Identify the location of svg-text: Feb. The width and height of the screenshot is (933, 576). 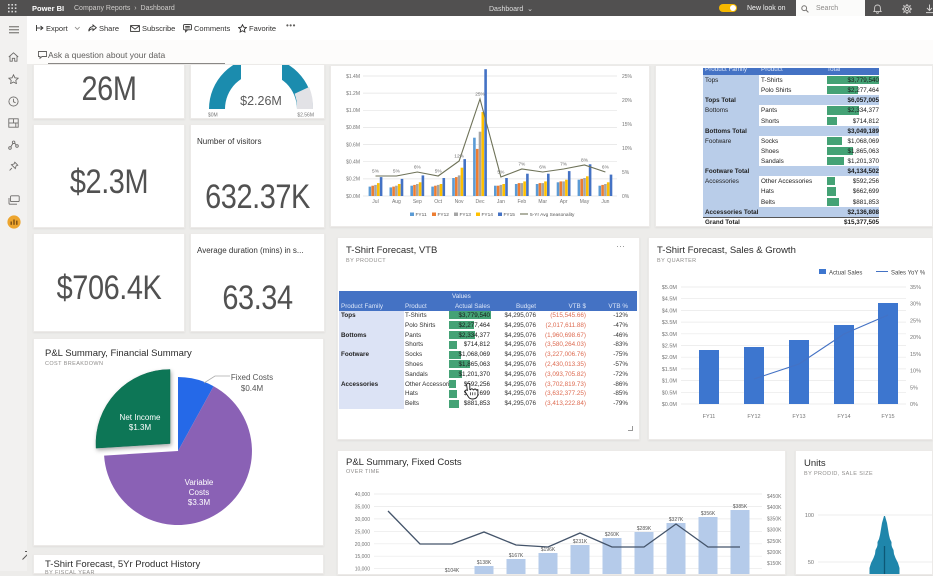
(521, 202).